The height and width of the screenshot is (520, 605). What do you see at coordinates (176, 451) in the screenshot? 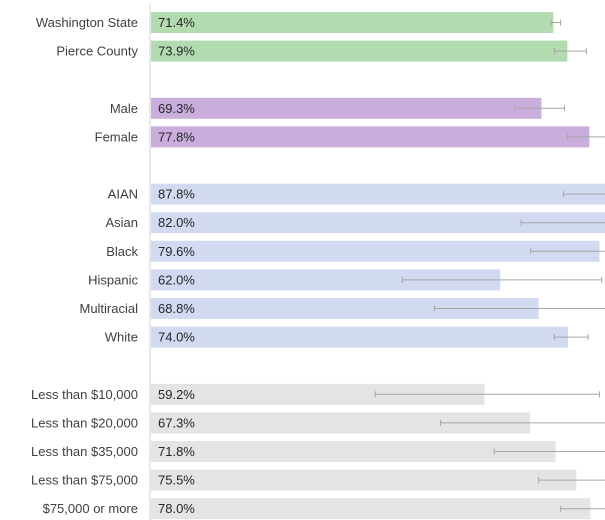
I see `value-label: 71.8%` at bounding box center [176, 451].